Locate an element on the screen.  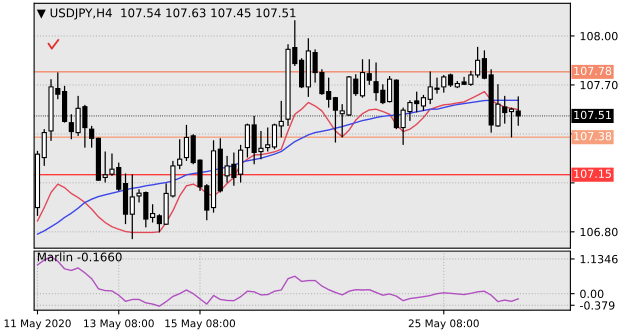
x-tick-label: 15 May 08:00 is located at coordinates (200, 324).